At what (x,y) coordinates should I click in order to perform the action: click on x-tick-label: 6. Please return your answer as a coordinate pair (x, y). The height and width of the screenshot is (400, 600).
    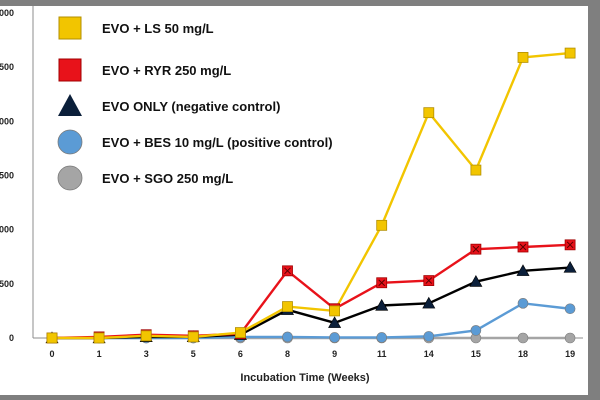
    Looking at the image, I should click on (240, 354).